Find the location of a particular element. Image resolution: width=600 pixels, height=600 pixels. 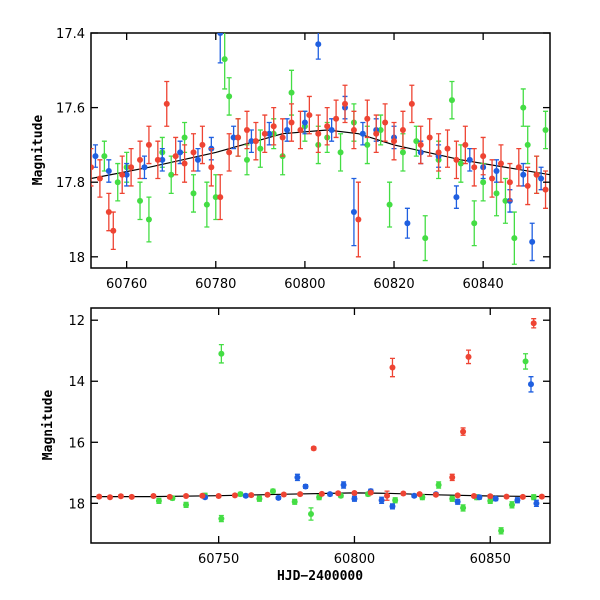

y-tick-label: 18 is located at coordinates (76, 258).